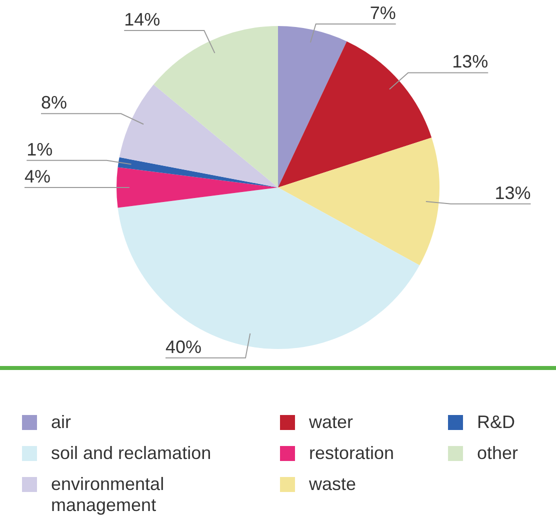 This screenshot has width=556, height=527. Describe the element at coordinates (183, 346) in the screenshot. I see `data-label: 40%` at that location.